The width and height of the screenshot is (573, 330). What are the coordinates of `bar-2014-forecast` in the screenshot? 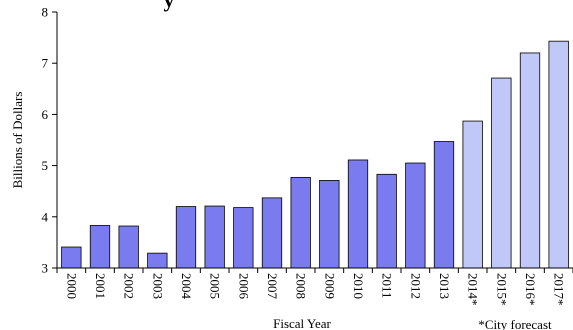 It's located at (472, 194).